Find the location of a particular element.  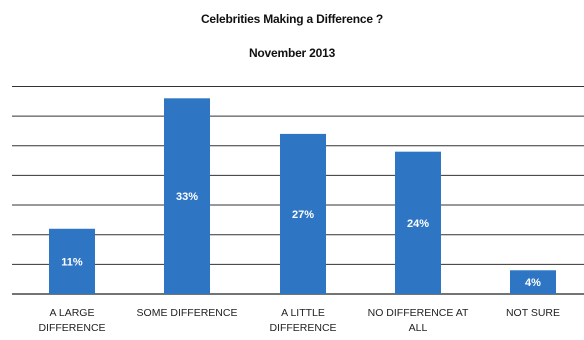

x-tick-label: ALL is located at coordinates (418, 328).